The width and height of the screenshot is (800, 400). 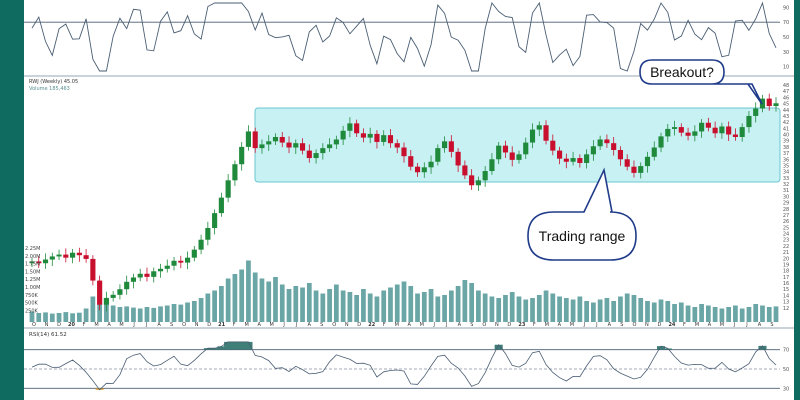 What do you see at coordinates (786, 8) in the screenshot?
I see `top-tick-label: 90` at bounding box center [786, 8].